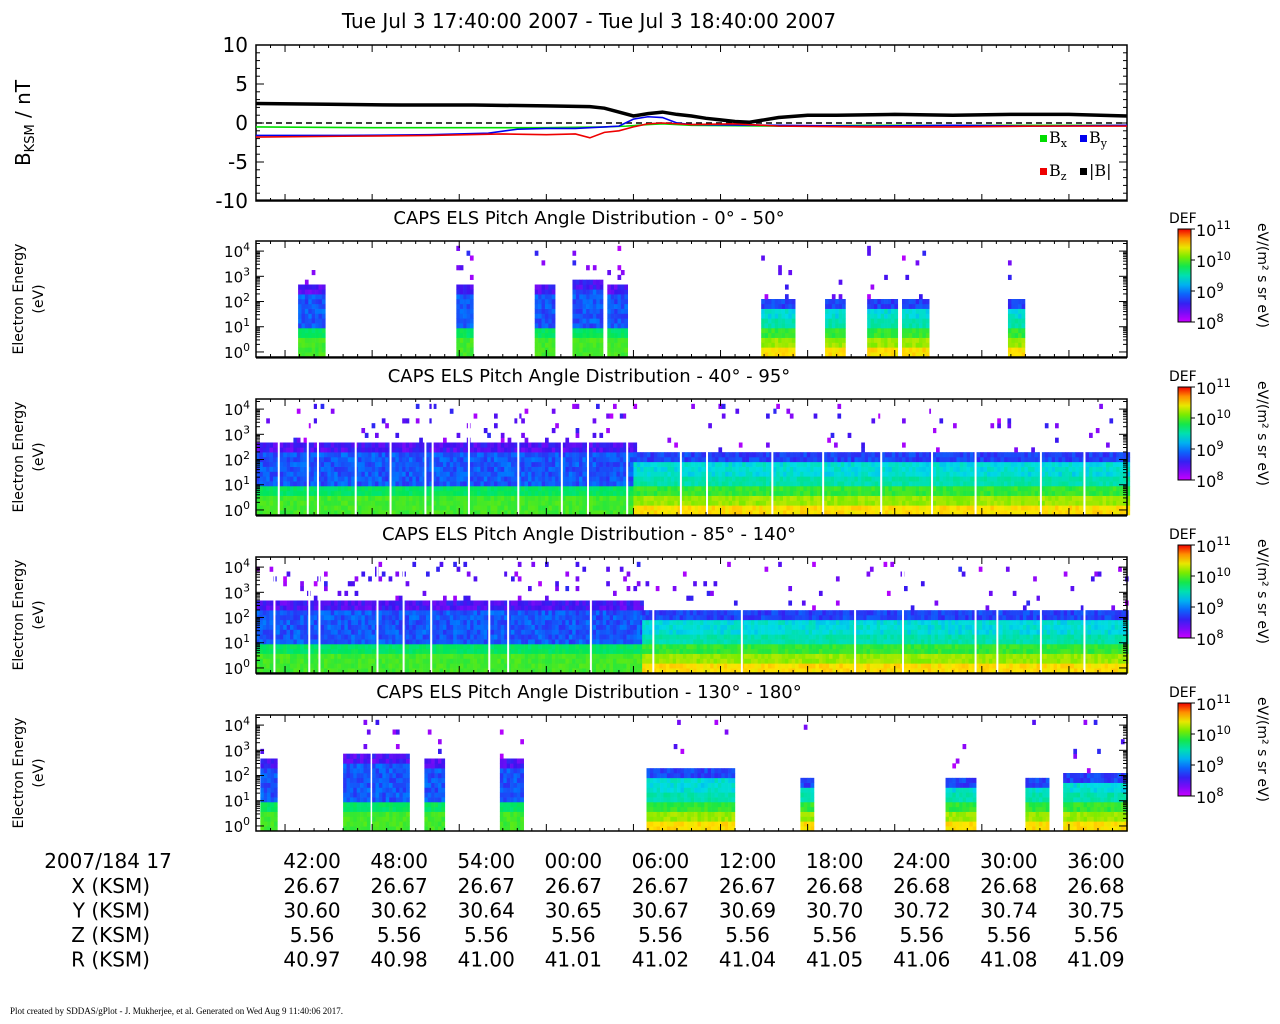 This screenshot has height=1024, width=1280. I want to click on els-panel-1-colorbar-tick-label: 1010, so click(1213, 260).